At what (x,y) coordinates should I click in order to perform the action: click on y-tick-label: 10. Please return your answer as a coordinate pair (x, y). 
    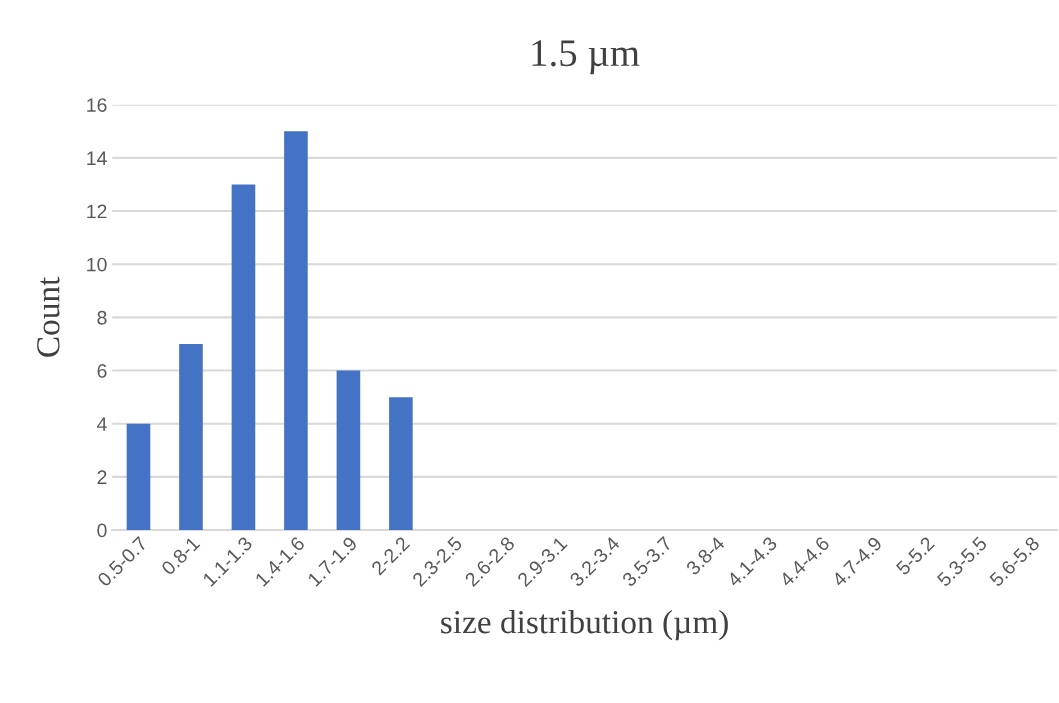
    Looking at the image, I should click on (97, 264).